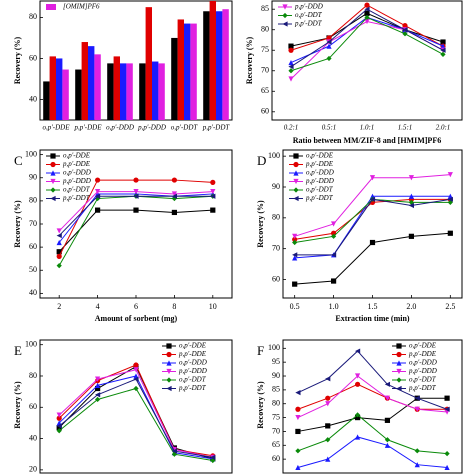 The width and height of the screenshot is (474, 474). I want to click on y-tick-label: 20, so click(33, 469).